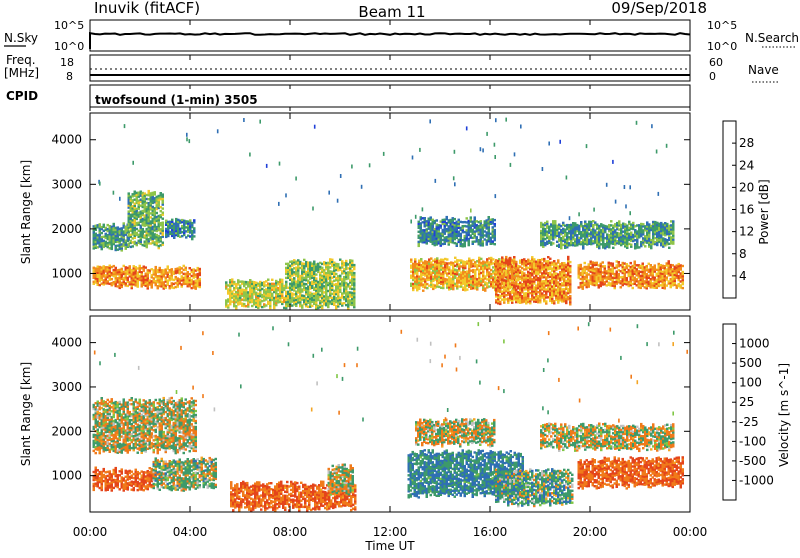 Image resolution: width=800 pixels, height=558 pixels. What do you see at coordinates (255, 293) in the screenshot?
I see `echo-region` at bounding box center [255, 293].